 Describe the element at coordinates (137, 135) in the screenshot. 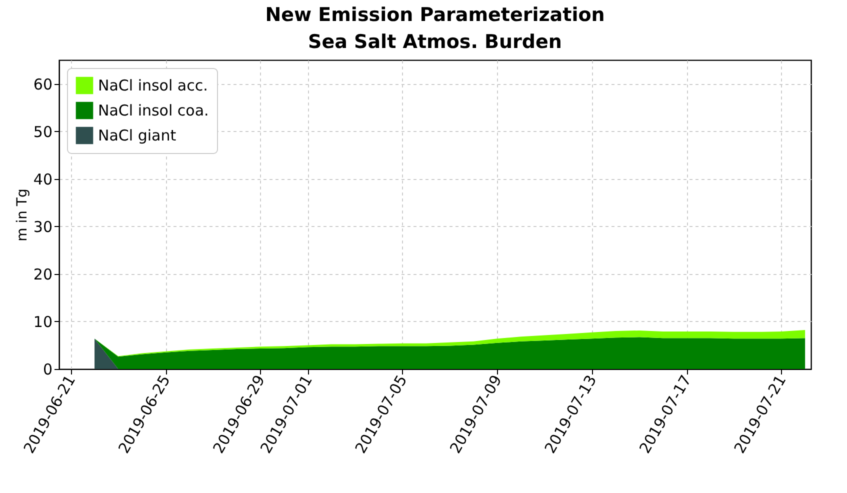

I see `legend-label: NaCl giant` at that location.